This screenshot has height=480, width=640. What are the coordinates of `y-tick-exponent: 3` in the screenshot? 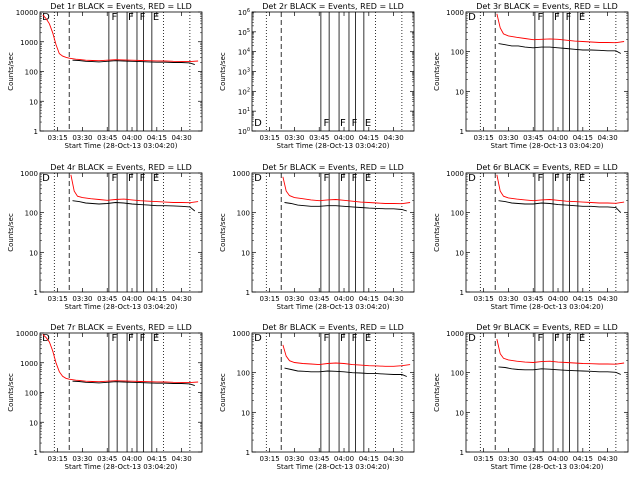 It's located at (248, 71).